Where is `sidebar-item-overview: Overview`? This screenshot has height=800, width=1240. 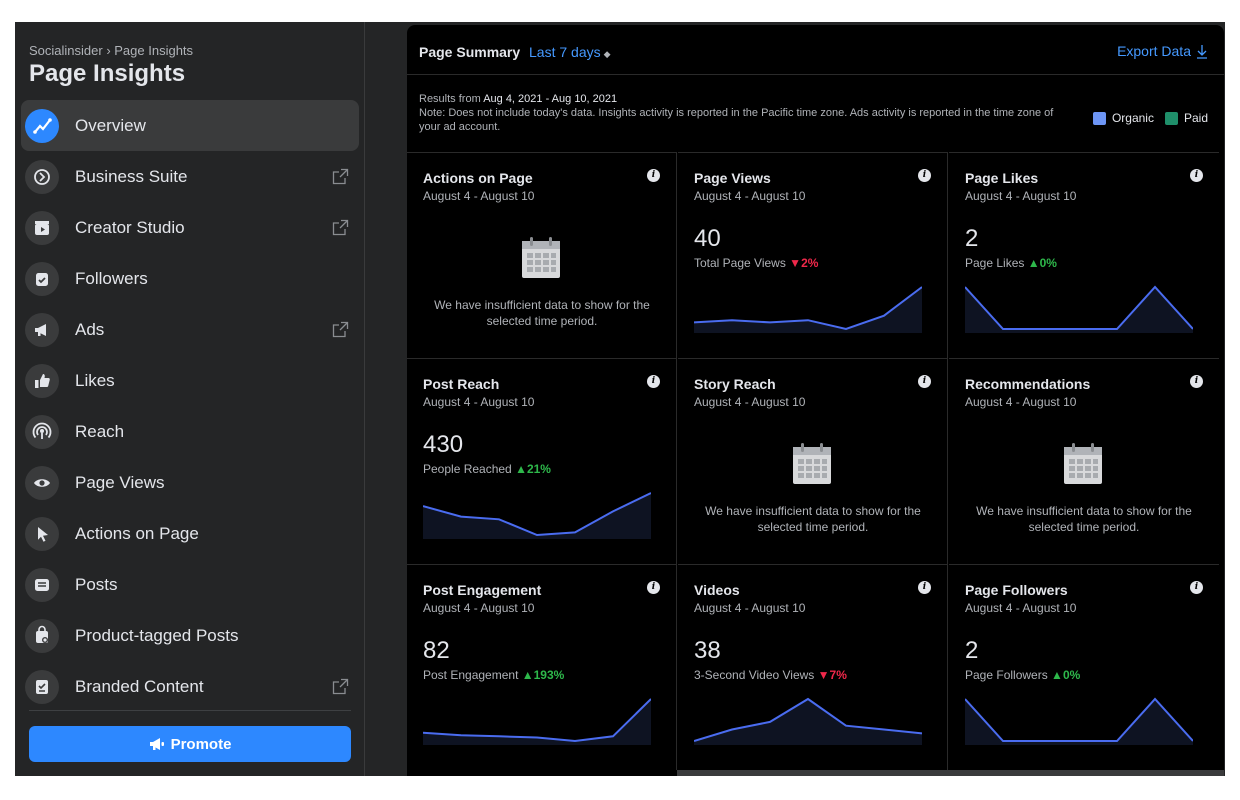 sidebar-item-overview: Overview is located at coordinates (190, 125).